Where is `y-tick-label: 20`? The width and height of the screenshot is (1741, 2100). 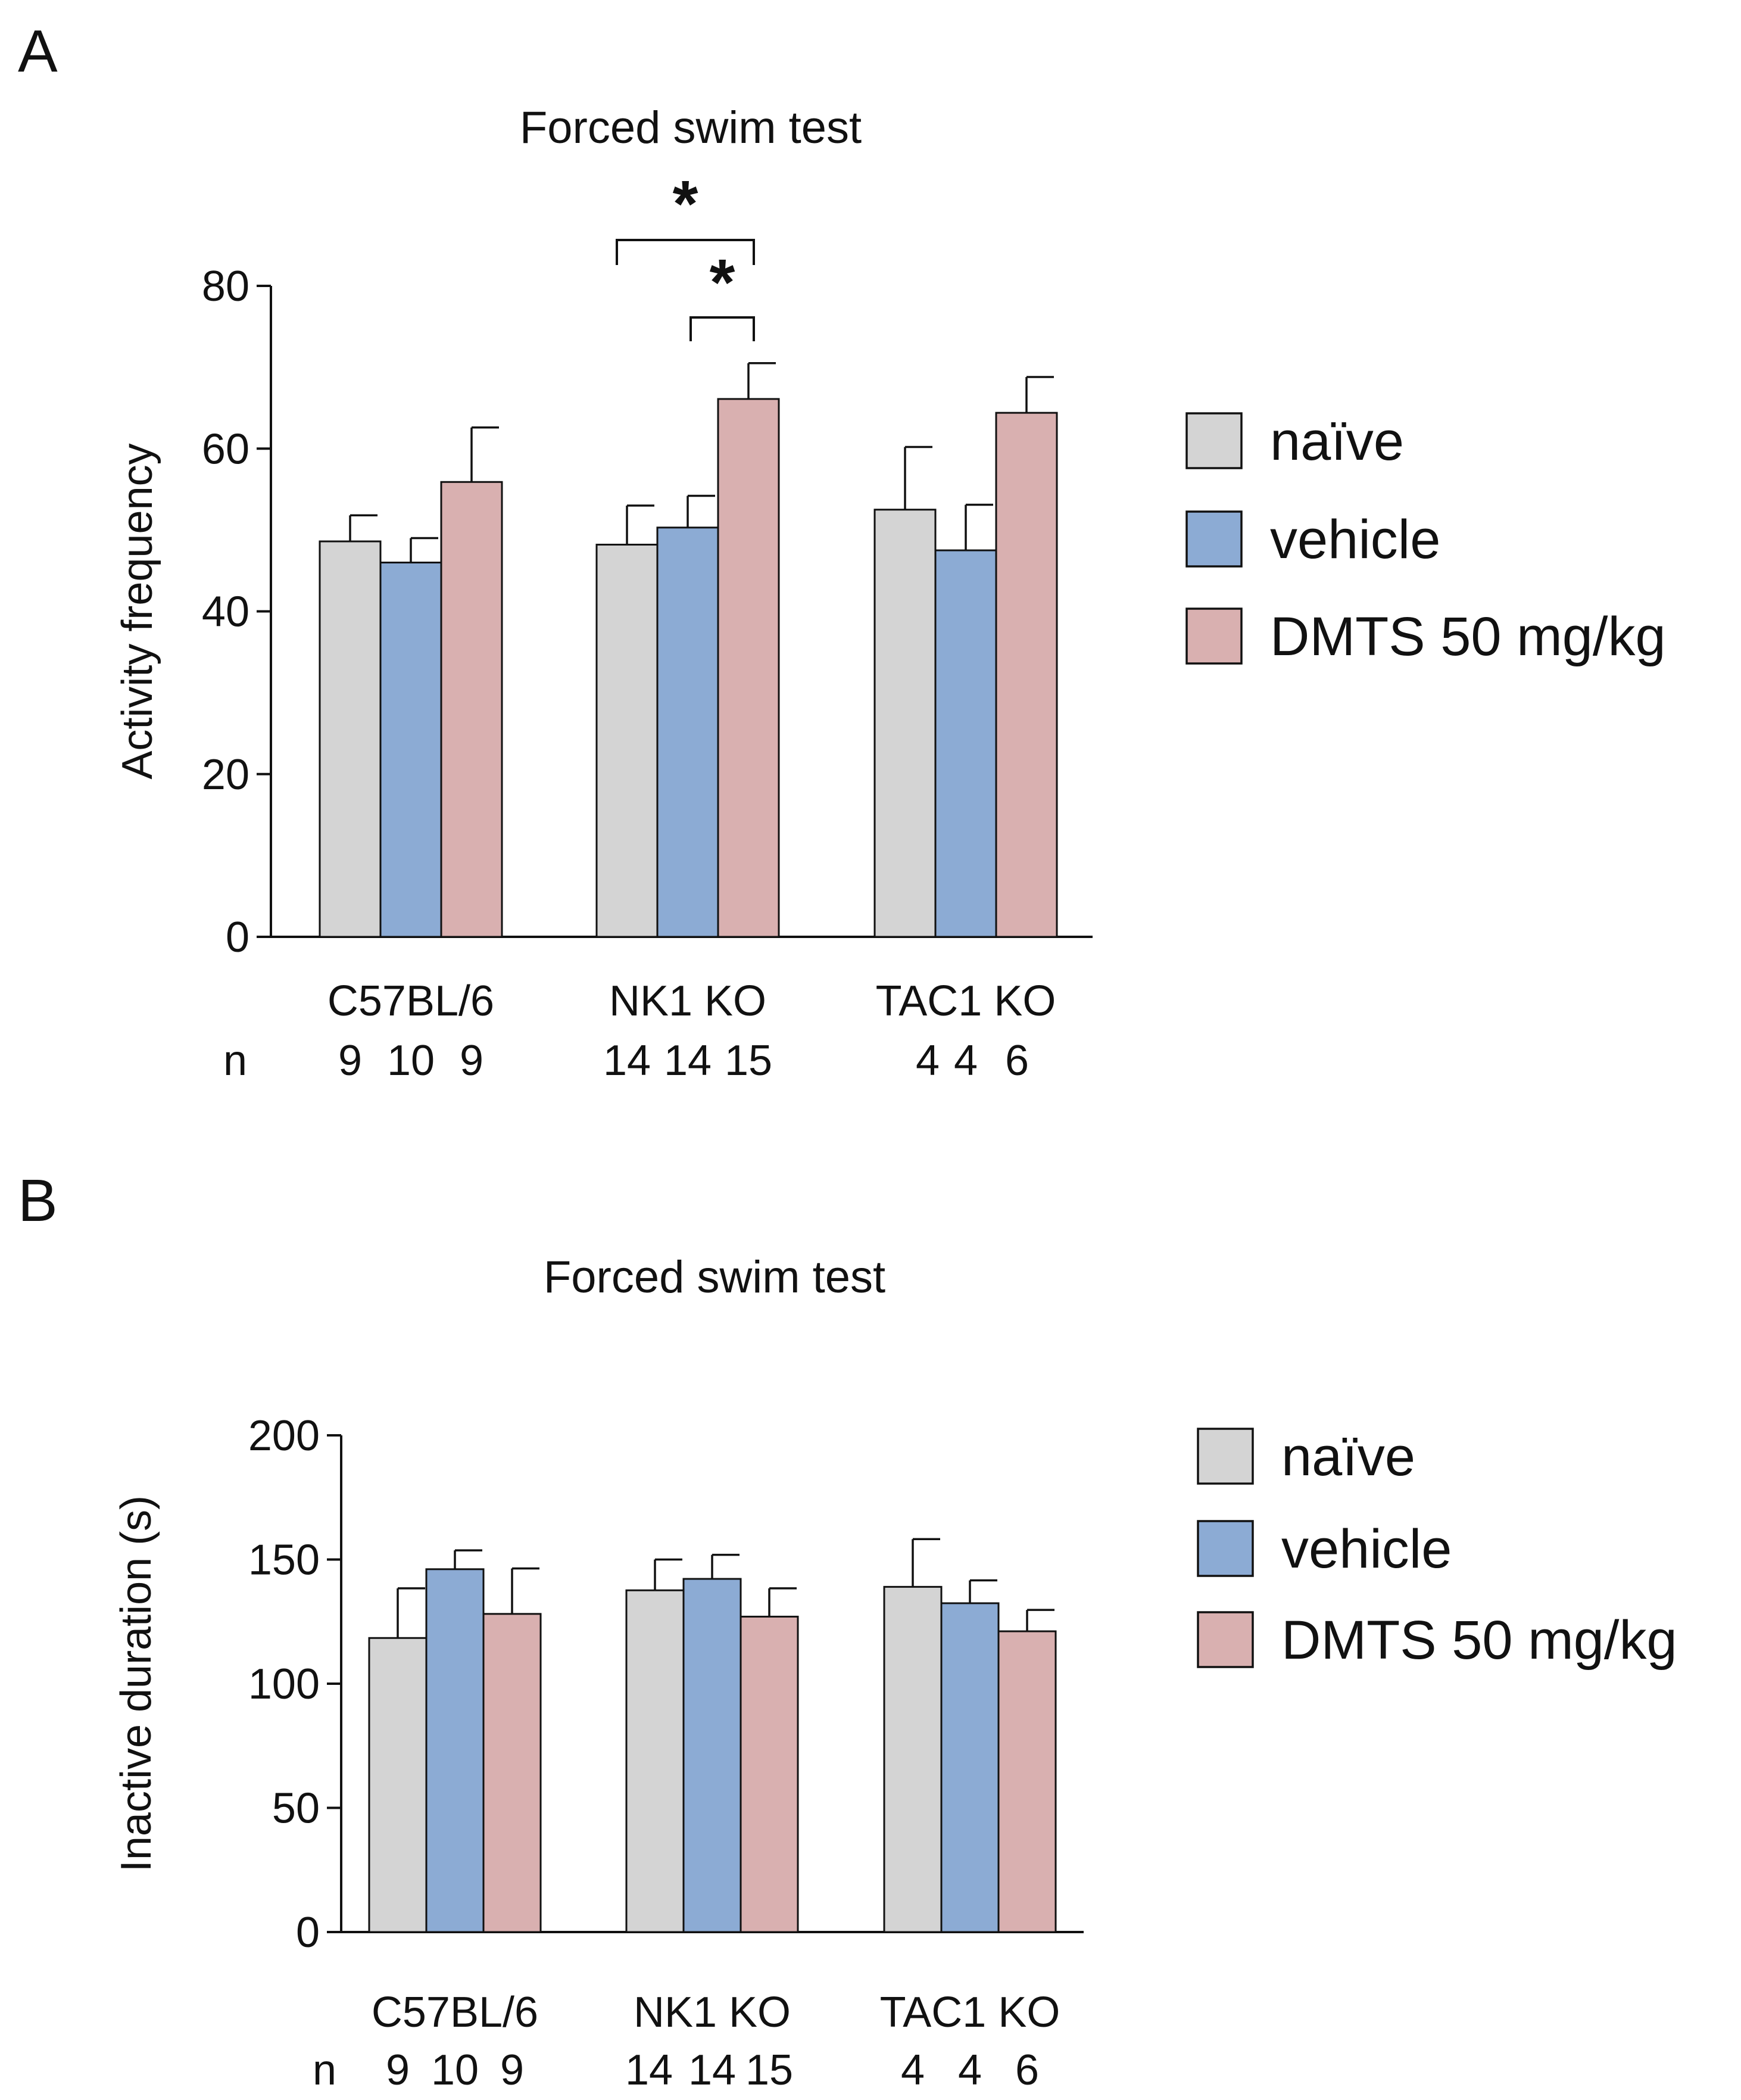 y-tick-label: 20 is located at coordinates (225, 775).